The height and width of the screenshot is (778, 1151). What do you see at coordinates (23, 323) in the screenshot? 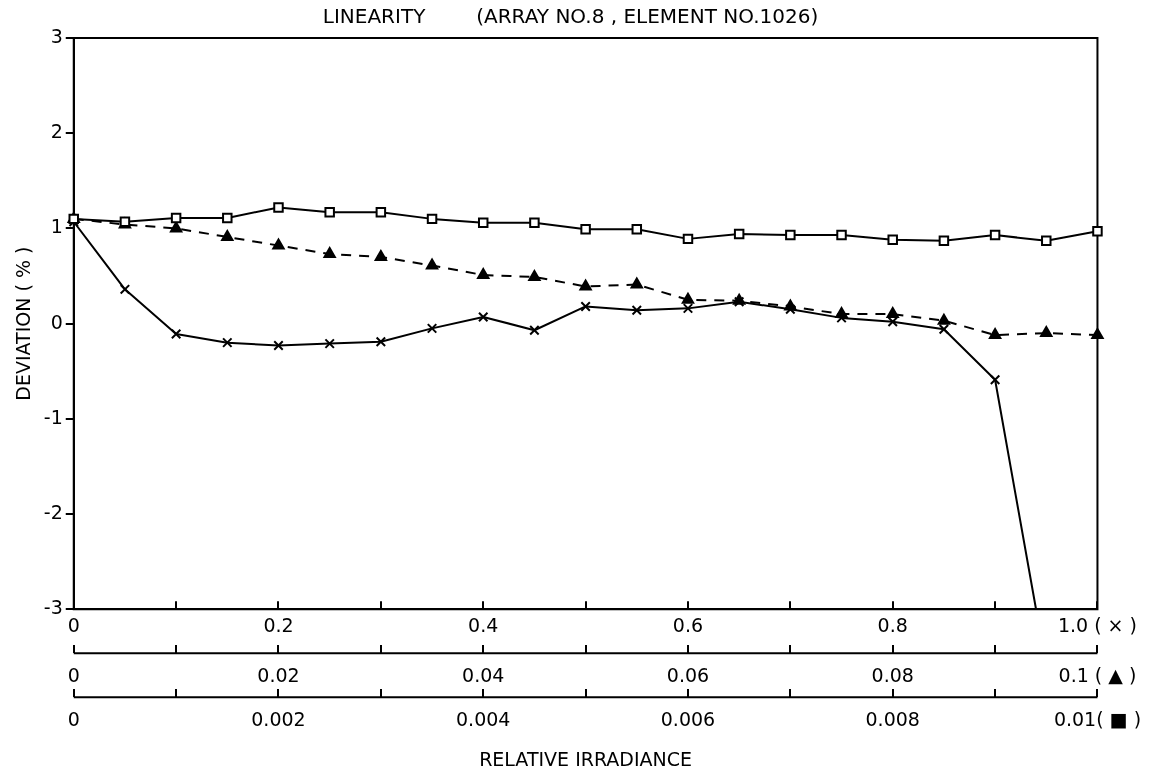
I see `y-axis-title: DEVIATION ( % )` at bounding box center [23, 323].